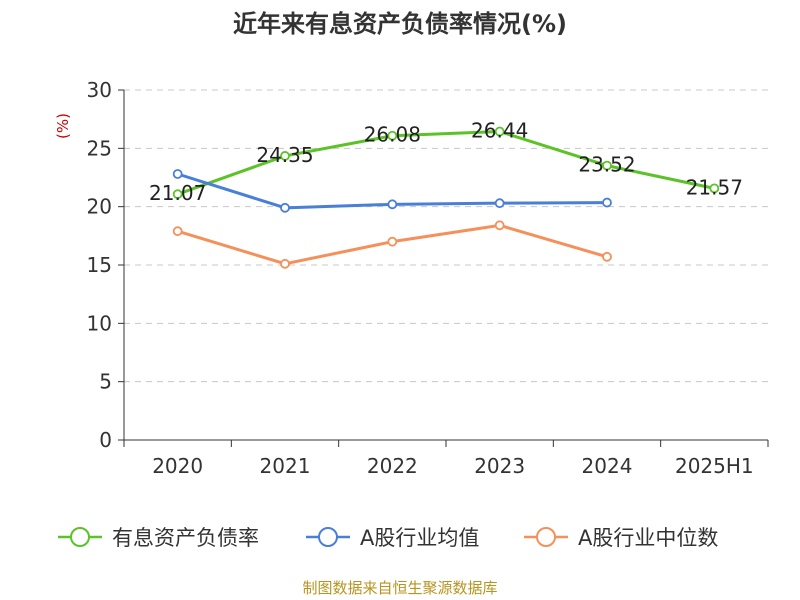  Describe the element at coordinates (399, 588) in the screenshot. I see `source-note: 制图数据来自恒生聚源数据库` at that location.